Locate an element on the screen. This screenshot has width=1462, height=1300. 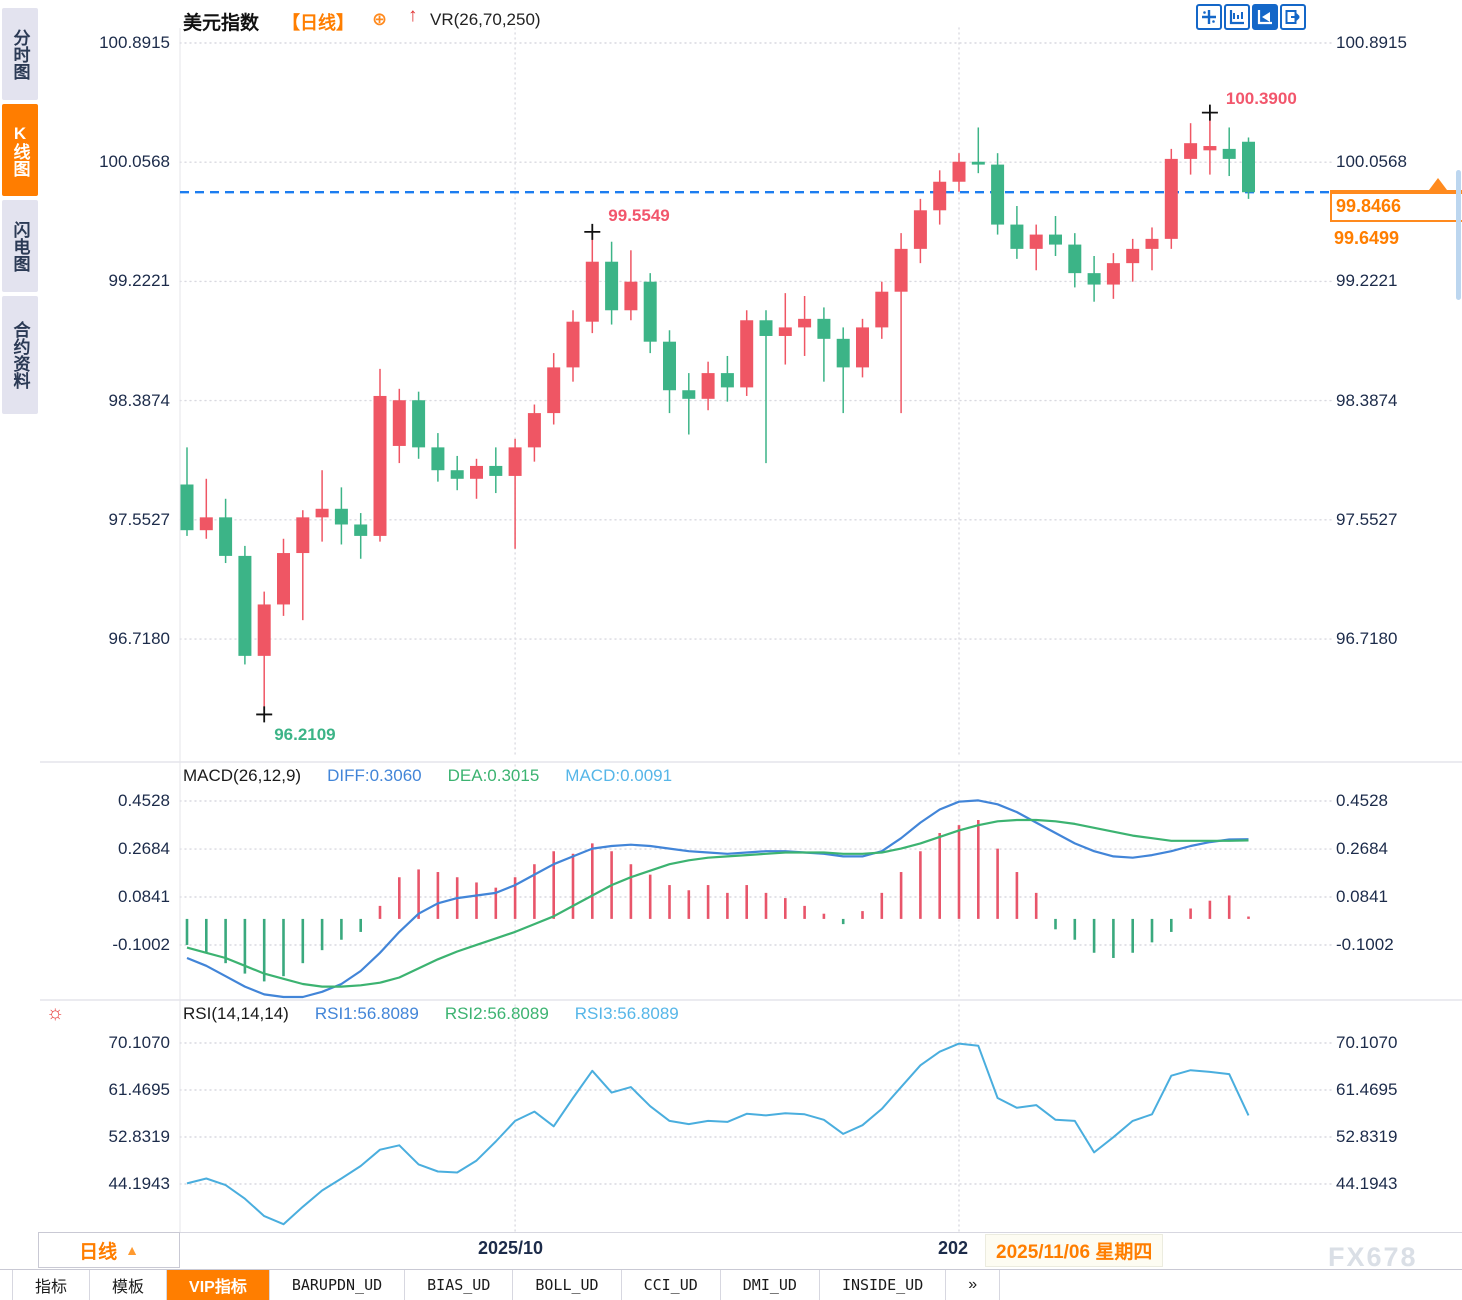
price-axis-label-left: 97.5527 is located at coordinates (139, 519).